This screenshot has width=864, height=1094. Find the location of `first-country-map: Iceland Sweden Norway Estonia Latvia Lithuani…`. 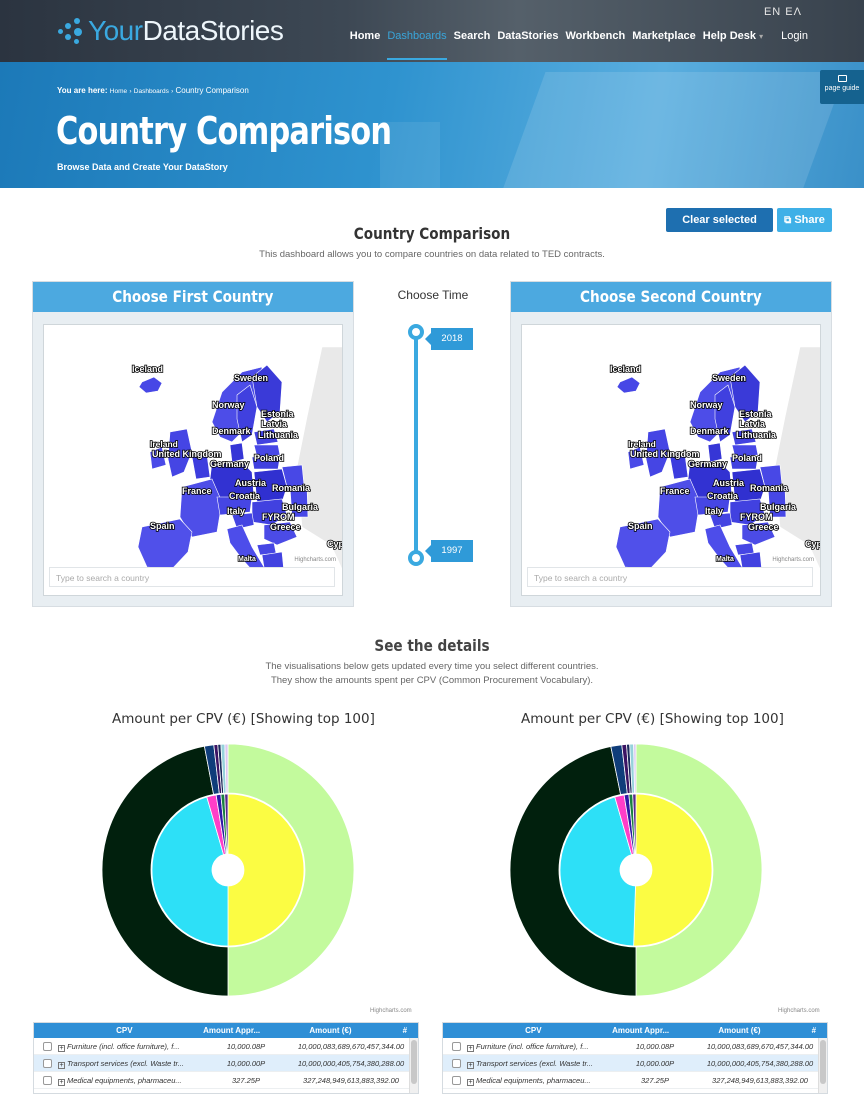

first-country-map: Iceland Sweden Norway Estonia Latvia Lithuani… is located at coordinates (193, 460).